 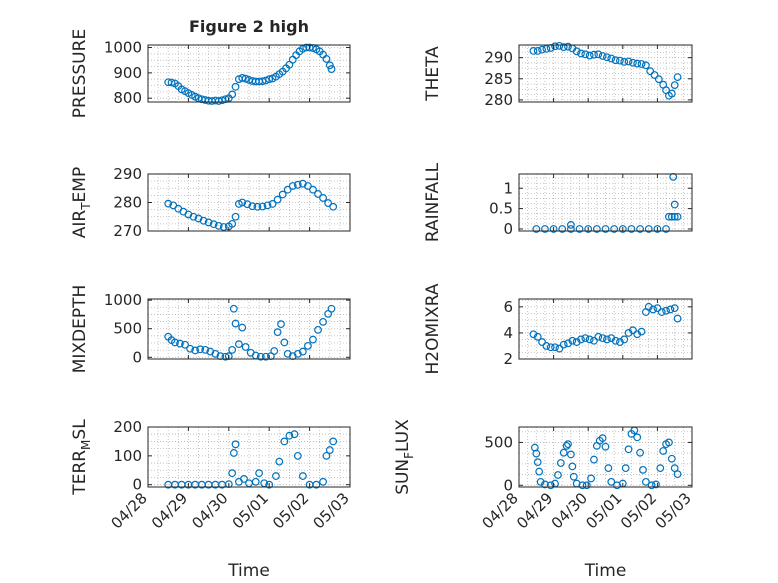 I want to click on y-tick-label: 1000, so click(x=123, y=48).